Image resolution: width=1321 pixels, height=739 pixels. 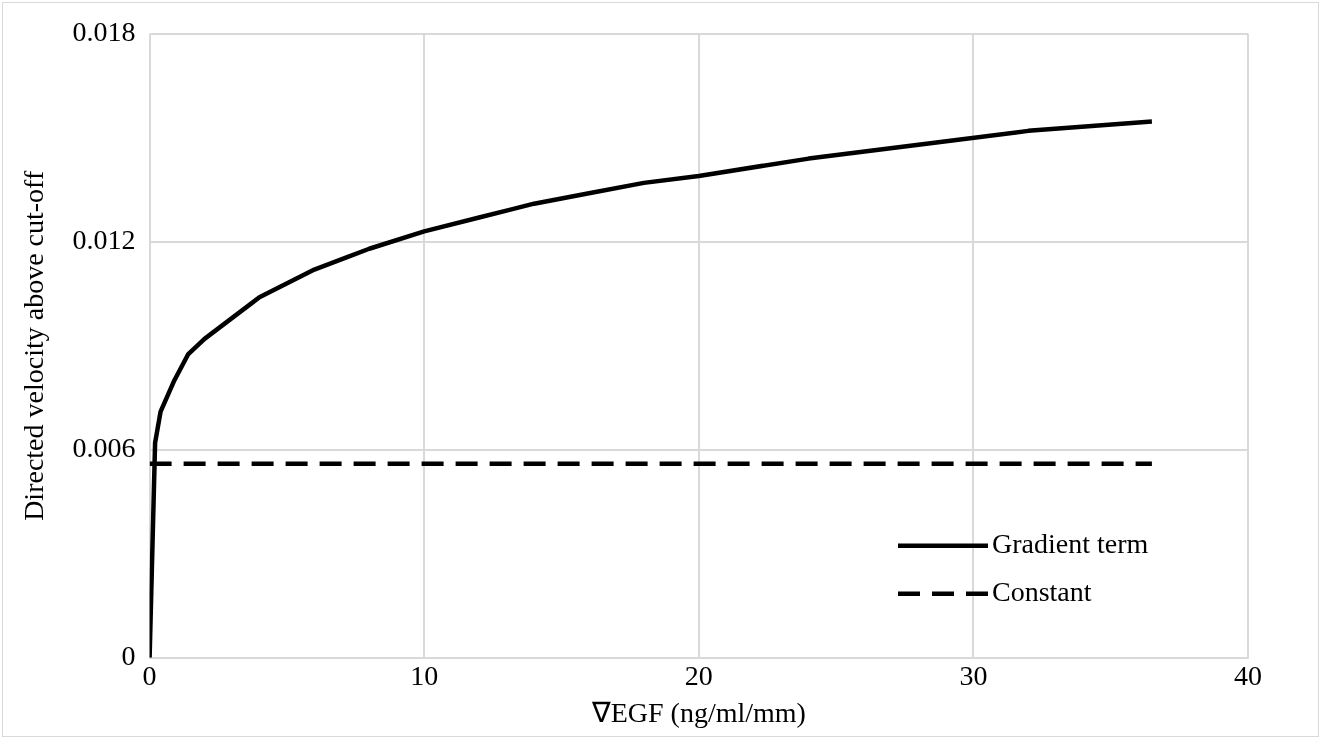 I want to click on x-tick-label: 40, so click(x=1248, y=675).